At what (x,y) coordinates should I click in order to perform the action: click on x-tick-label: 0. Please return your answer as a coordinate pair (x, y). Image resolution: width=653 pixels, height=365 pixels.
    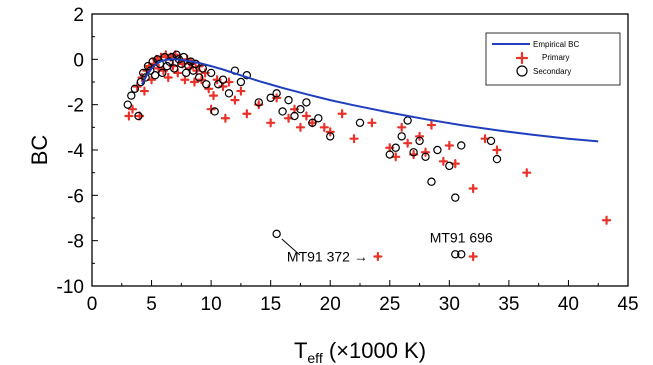
    Looking at the image, I should click on (92, 304).